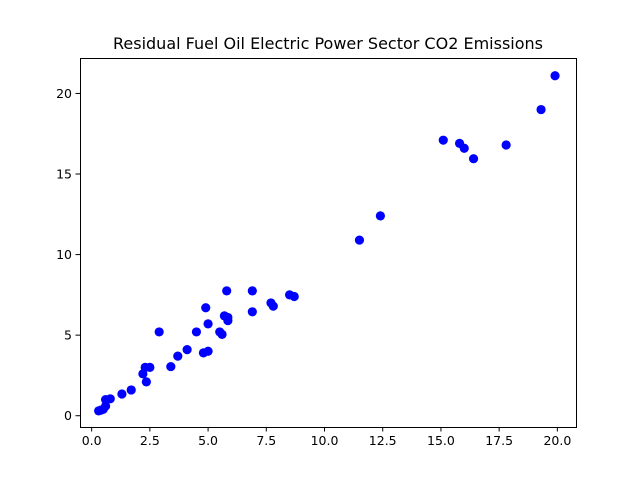 Image resolution: width=640 pixels, height=480 pixels. What do you see at coordinates (68, 335) in the screenshot?
I see `y-tick-label: 5` at bounding box center [68, 335].